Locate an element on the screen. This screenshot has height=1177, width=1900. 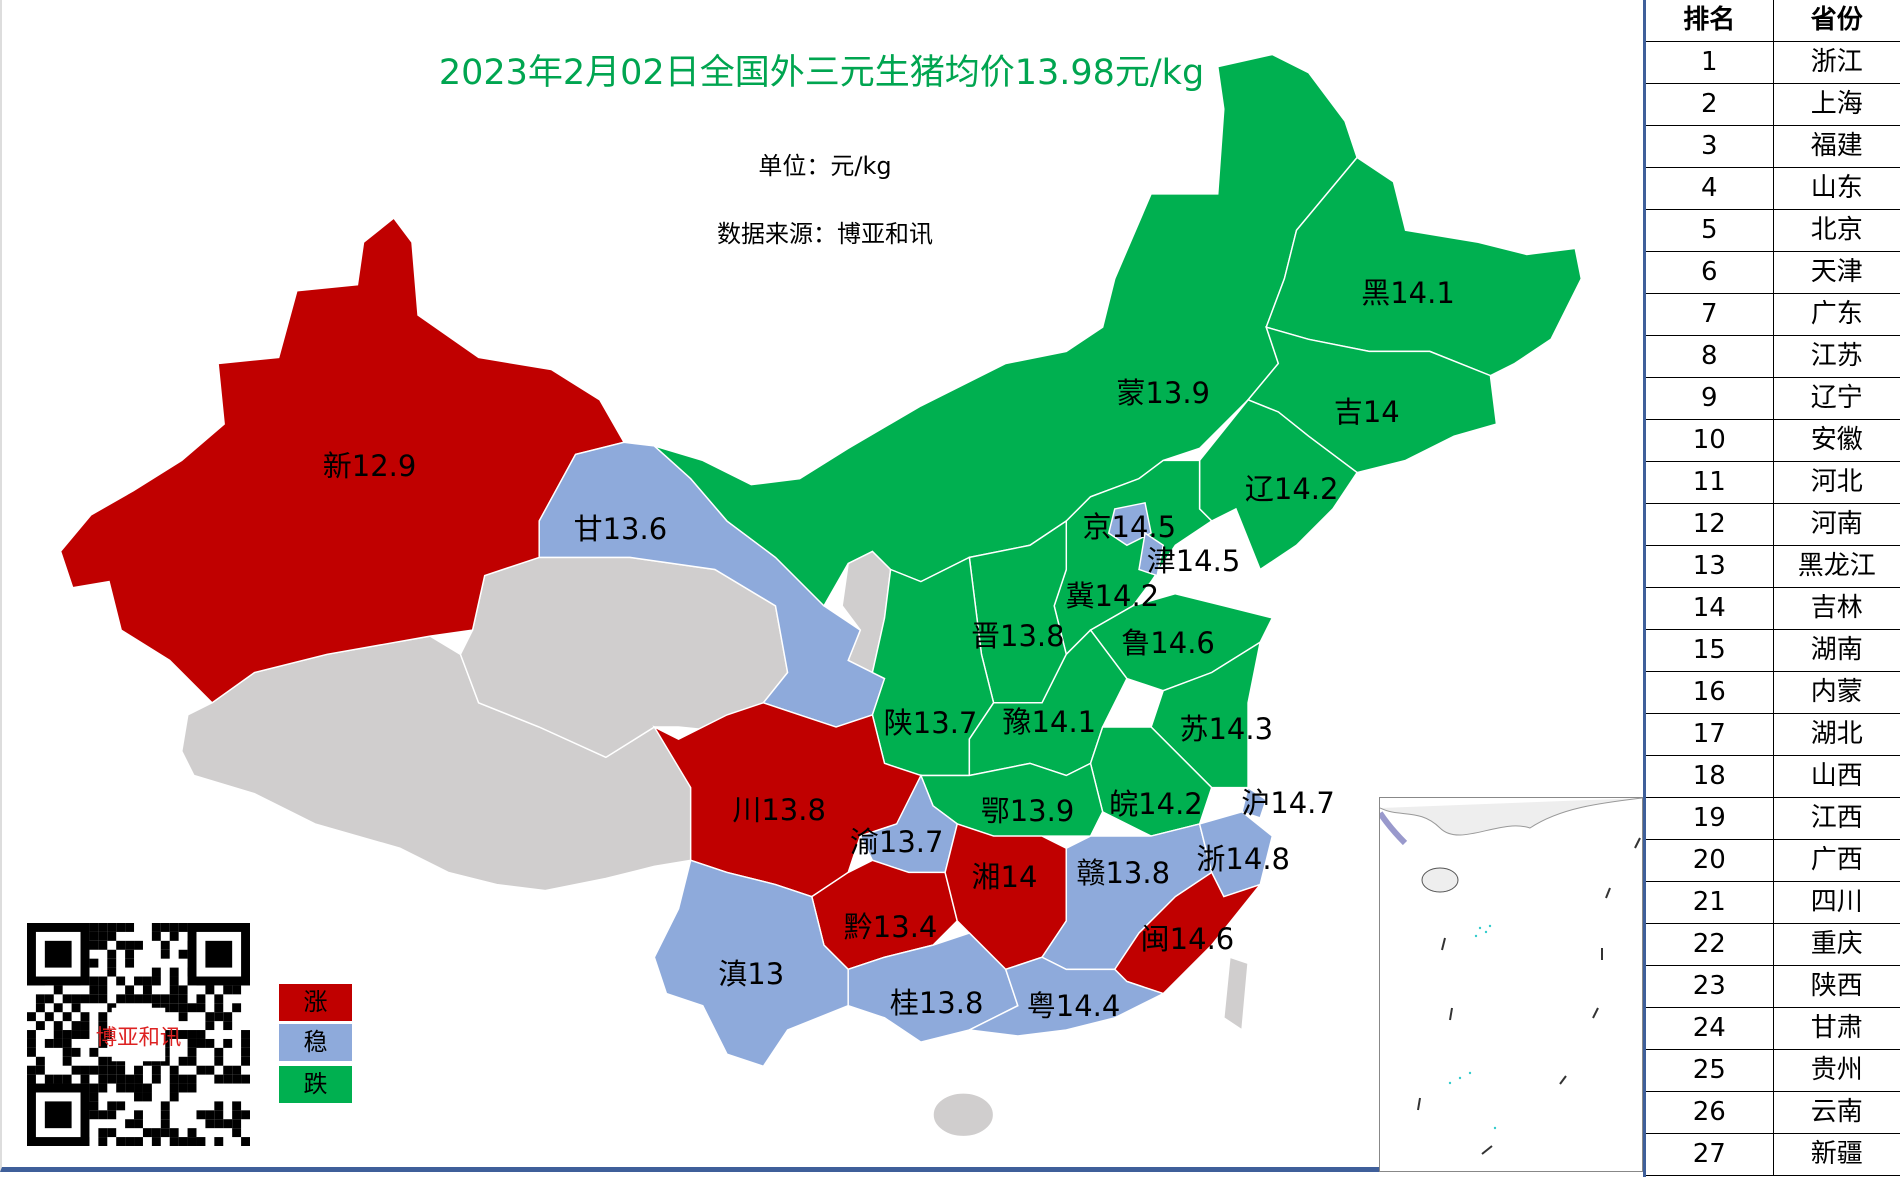
table-row: 26 云南 is located at coordinates (1773, 1113).